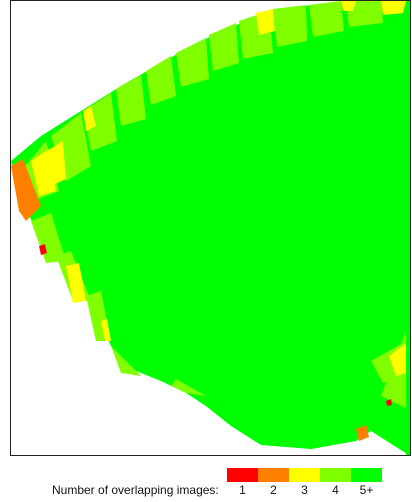 This screenshot has width=412, height=502. I want to click on coverage-right-edge, so click(408, 228).